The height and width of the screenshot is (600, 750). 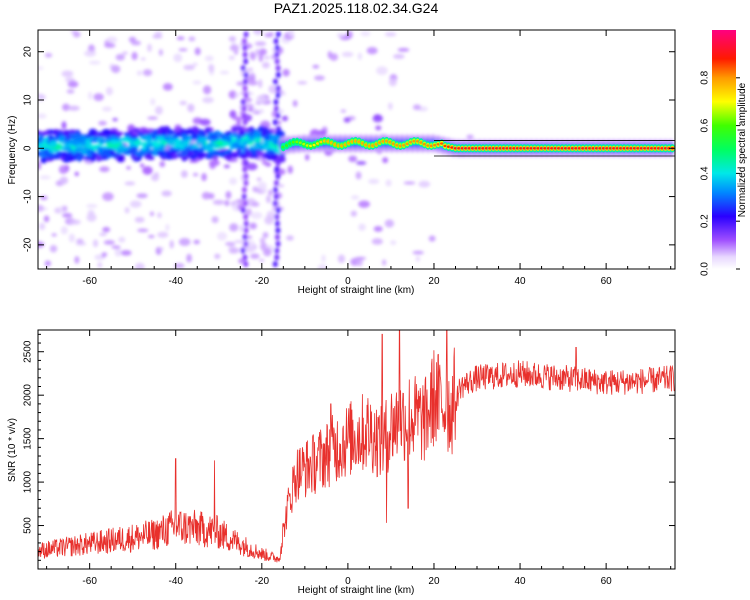 I want to click on colorbar-tick-label: 0.4, so click(x=705, y=173).